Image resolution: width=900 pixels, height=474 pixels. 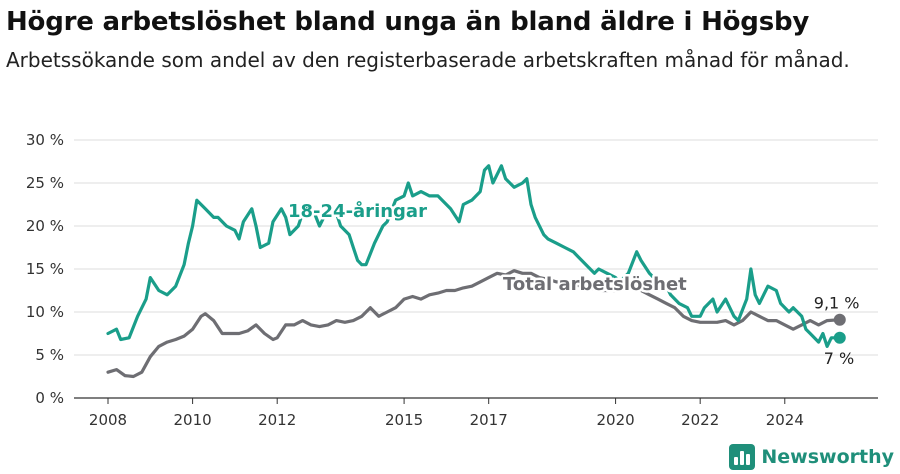 What do you see at coordinates (193, 420) in the screenshot?
I see `x-tick-label: 2010` at bounding box center [193, 420].